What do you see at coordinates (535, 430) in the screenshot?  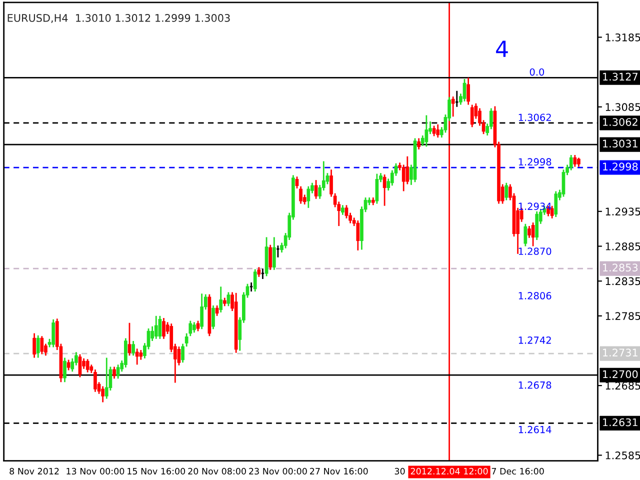 I see `annotation: 1.2614` at bounding box center [535, 430].